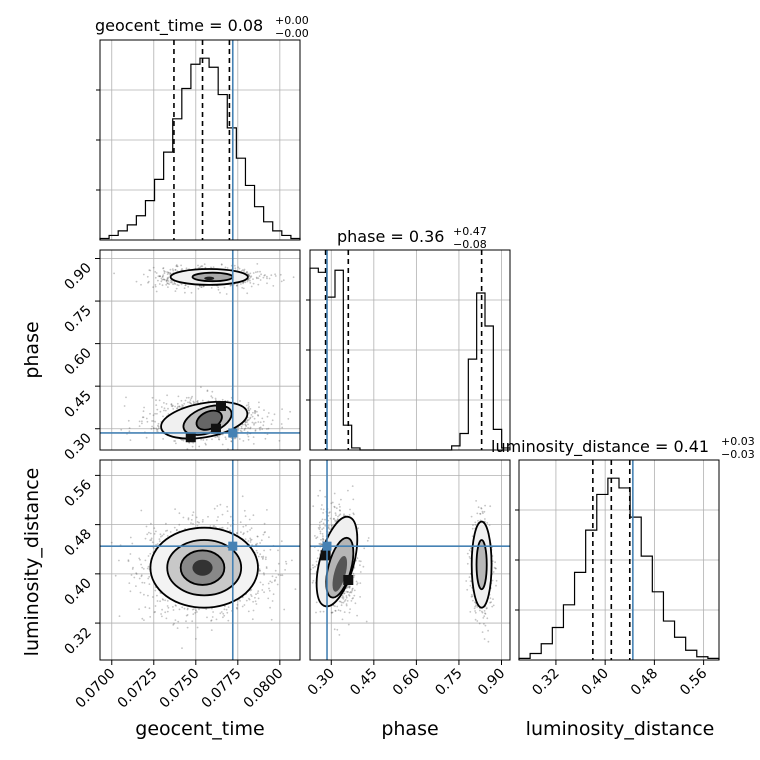  Describe the element at coordinates (600, 447) in the screenshot. I see `title-luminosity-distance-label: luminosity_distance = 0.41` at that location.